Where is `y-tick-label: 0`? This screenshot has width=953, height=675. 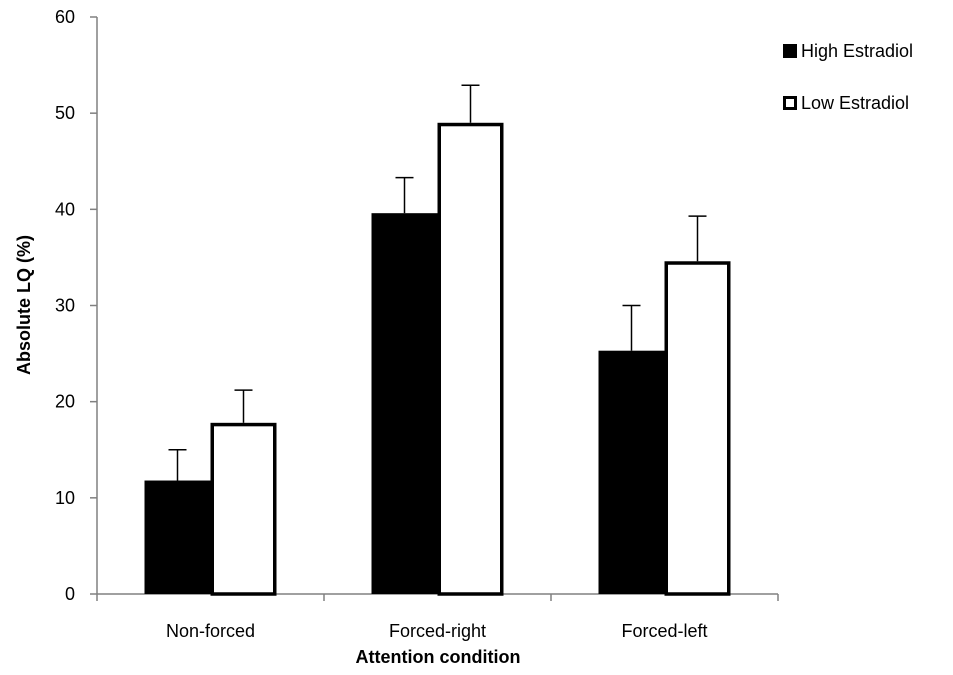 y-tick-label: 0 is located at coordinates (70, 594).